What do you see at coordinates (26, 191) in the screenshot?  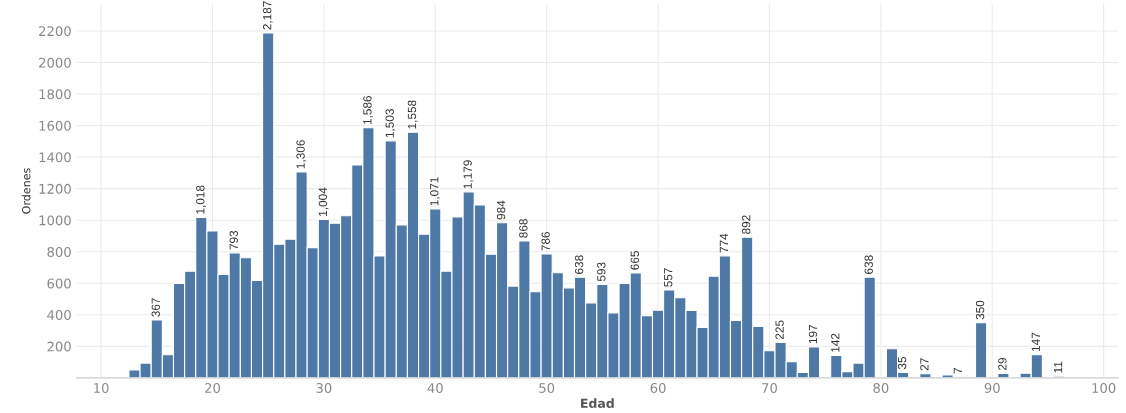 I see `y-axis-title: Ordenes` at bounding box center [26, 191].